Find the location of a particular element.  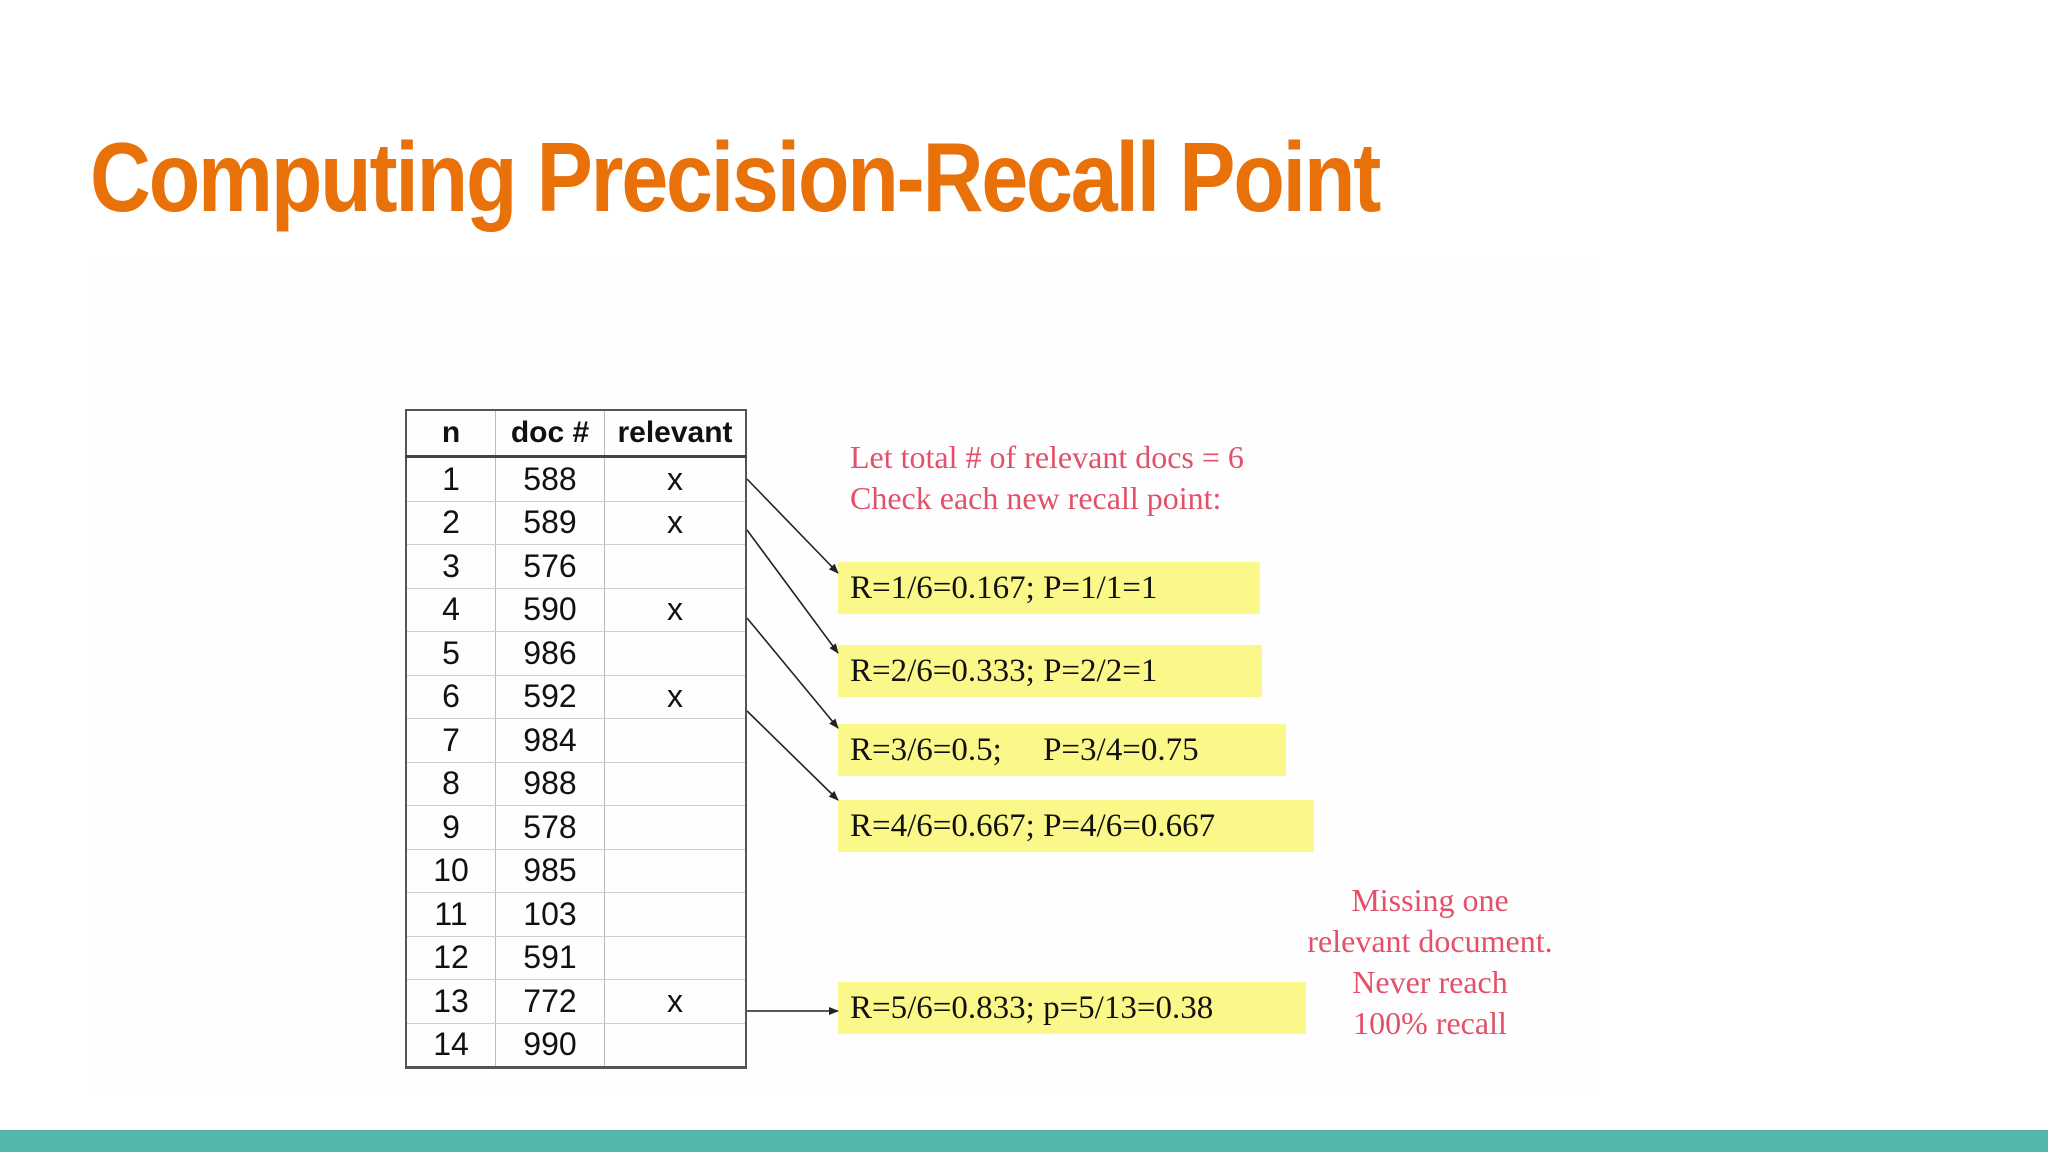

table-row: 5 986 is located at coordinates (576, 653).